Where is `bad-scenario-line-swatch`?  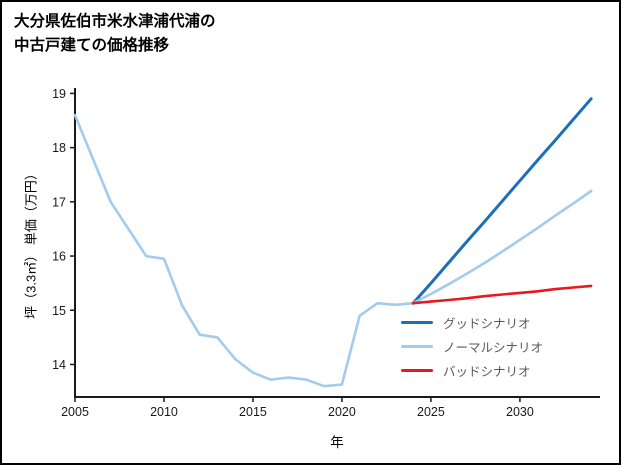
bad-scenario-line-swatch is located at coordinates (417, 370).